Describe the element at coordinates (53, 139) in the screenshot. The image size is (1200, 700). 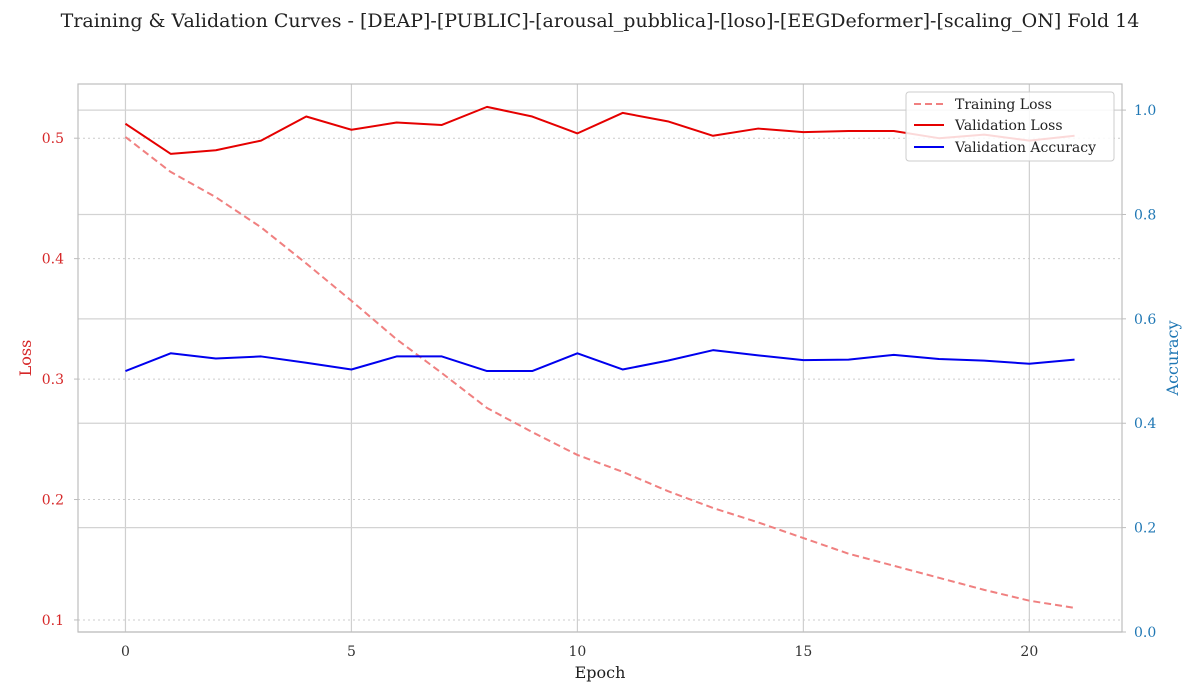
I see `left-tick-label: 0.5` at that location.